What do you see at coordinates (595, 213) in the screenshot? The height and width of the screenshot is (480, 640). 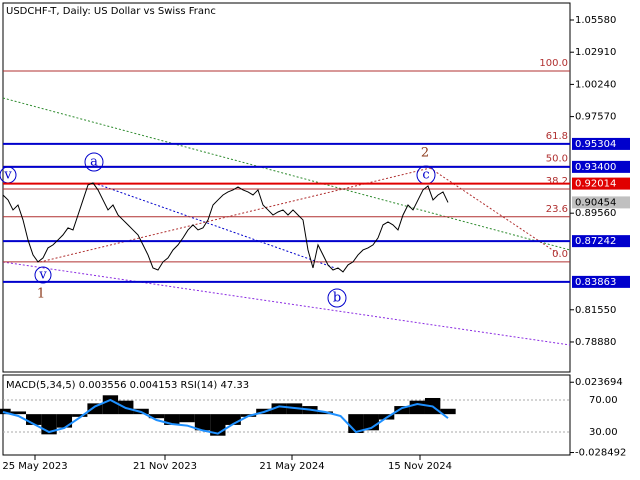 I see `y-tick-label: 0.89560` at bounding box center [595, 213].